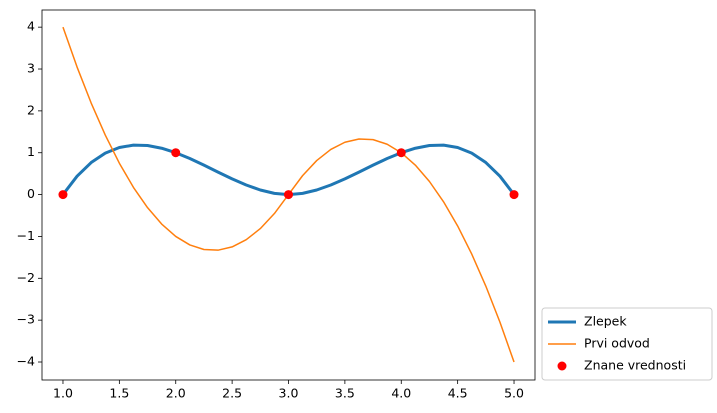 The width and height of the screenshot is (717, 413). I want to click on line, so click(288, 170).